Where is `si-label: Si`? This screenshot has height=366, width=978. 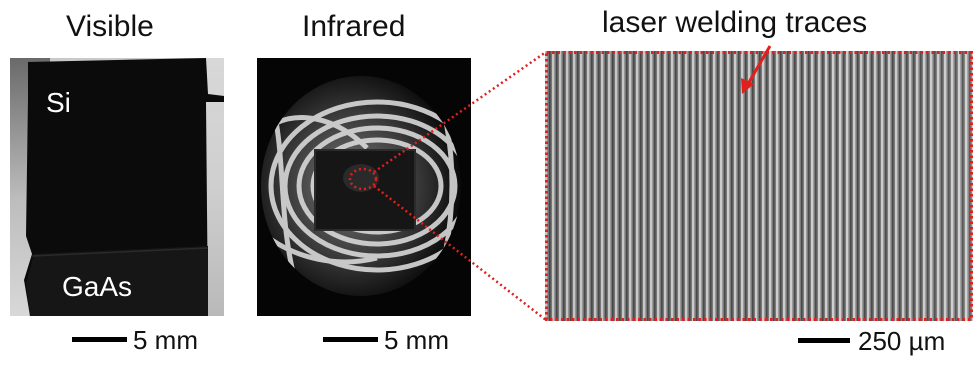
si-label: Si is located at coordinates (58, 102).